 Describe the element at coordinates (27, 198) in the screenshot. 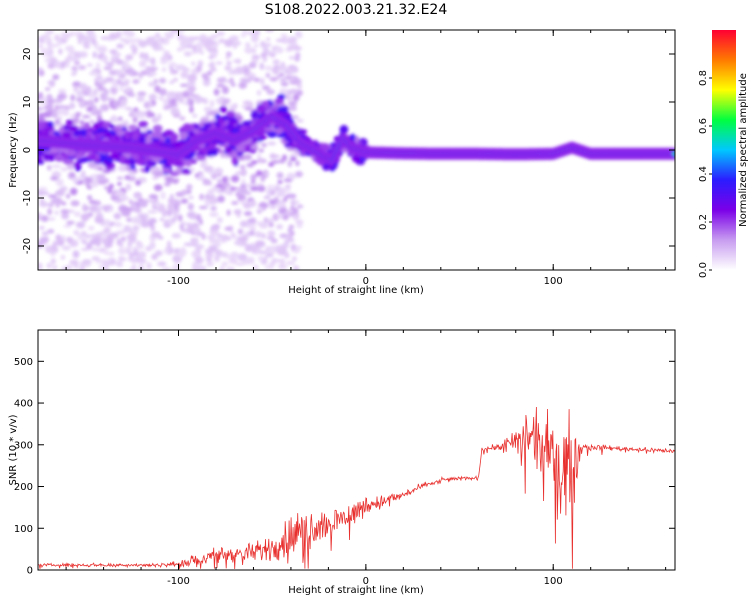

I see `y-tick-label: -10` at that location.